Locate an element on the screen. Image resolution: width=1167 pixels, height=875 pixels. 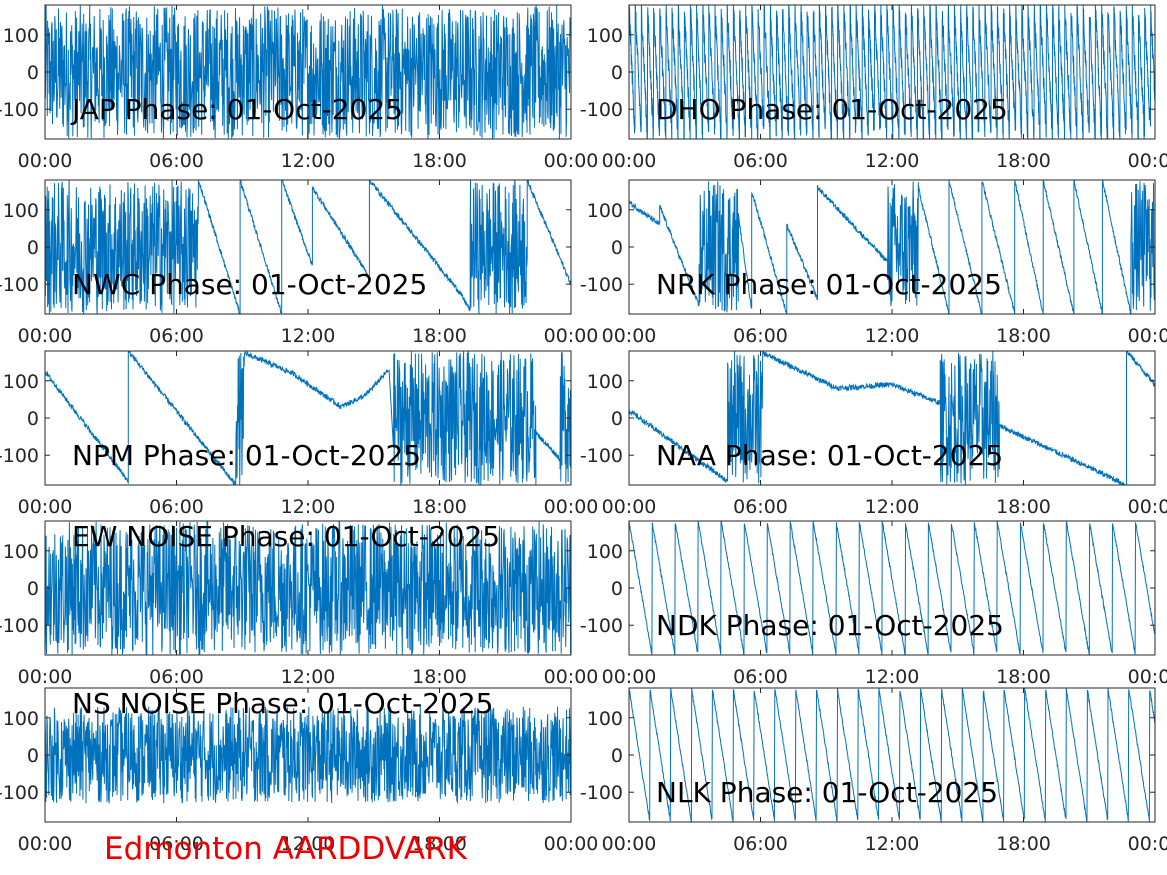
panel-title: DHO Phase: 01-Oct-2025 is located at coordinates (832, 109).